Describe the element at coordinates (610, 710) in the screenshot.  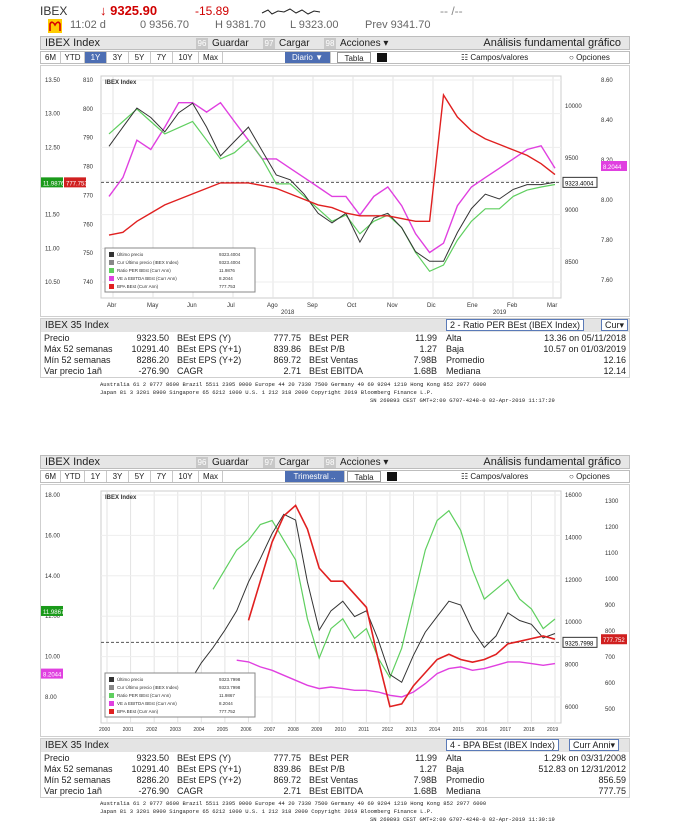
I see `right2-axis-tick: 500` at that location.